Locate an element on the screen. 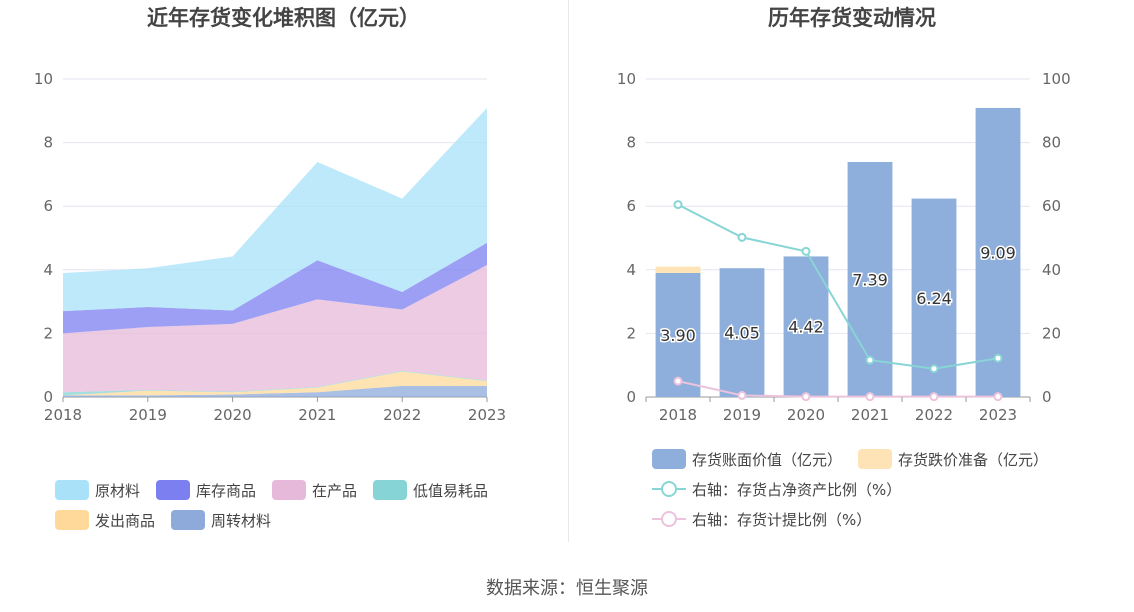  legend-item: 存货账面价值（亿元） is located at coordinates (747, 459).